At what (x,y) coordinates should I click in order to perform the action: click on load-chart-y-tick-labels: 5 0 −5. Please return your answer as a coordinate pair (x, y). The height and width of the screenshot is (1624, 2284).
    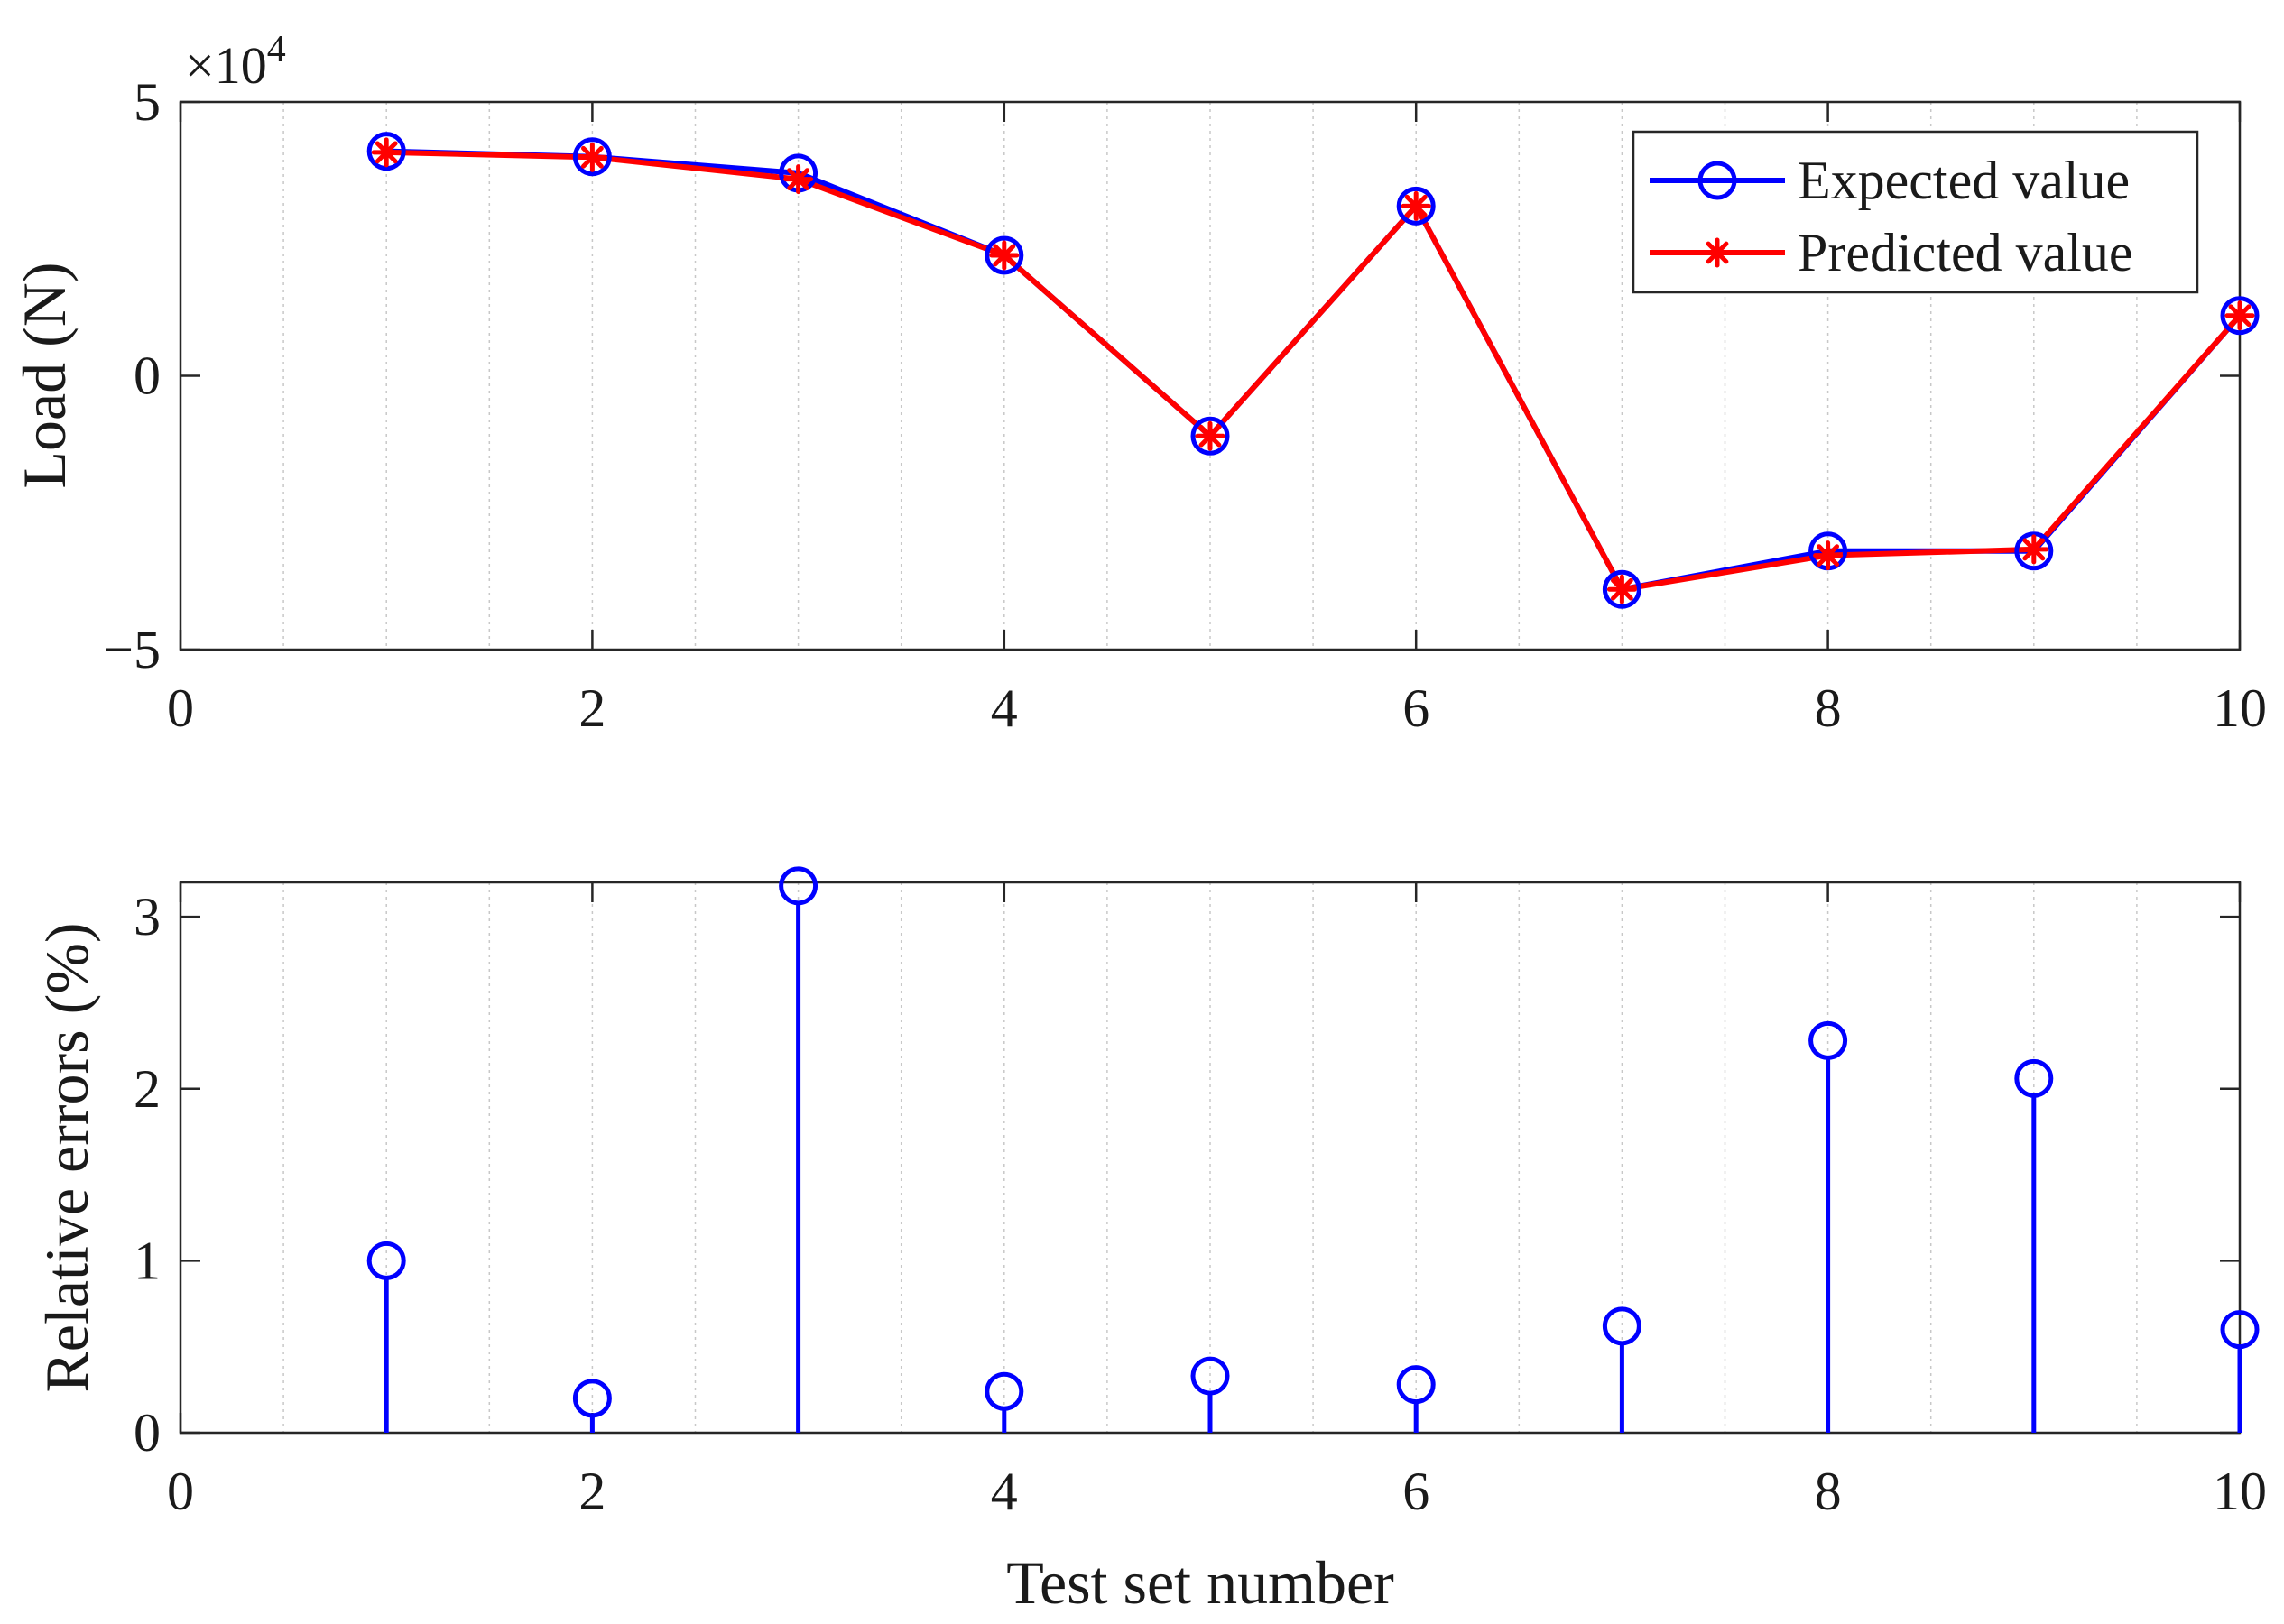
    Looking at the image, I should click on (132, 376).